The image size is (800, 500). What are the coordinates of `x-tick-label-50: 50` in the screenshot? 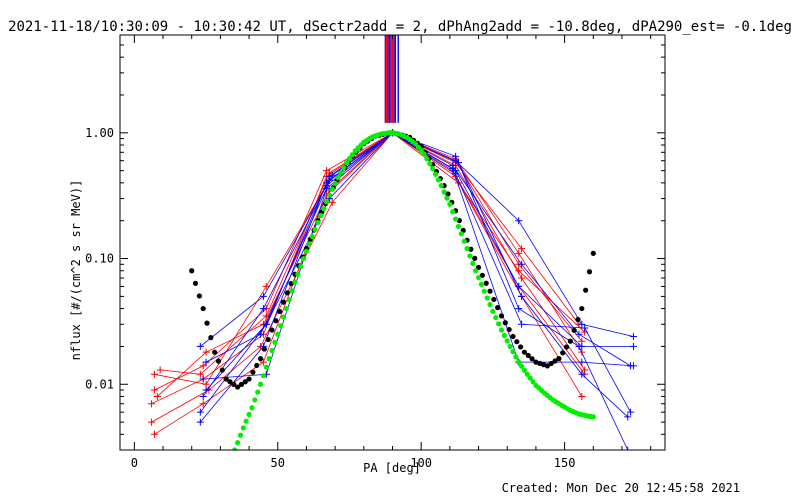 It's located at (278, 463).